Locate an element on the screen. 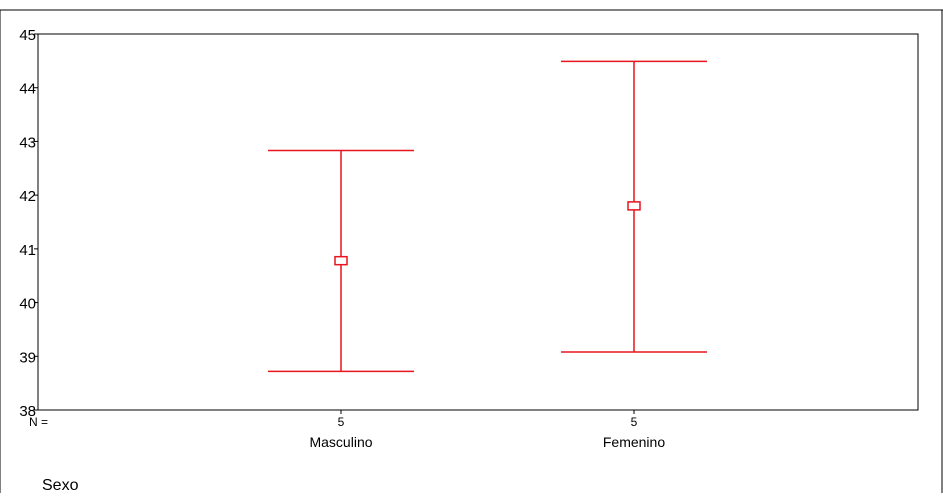  y-tick-label-7: 38 is located at coordinates (27, 411).